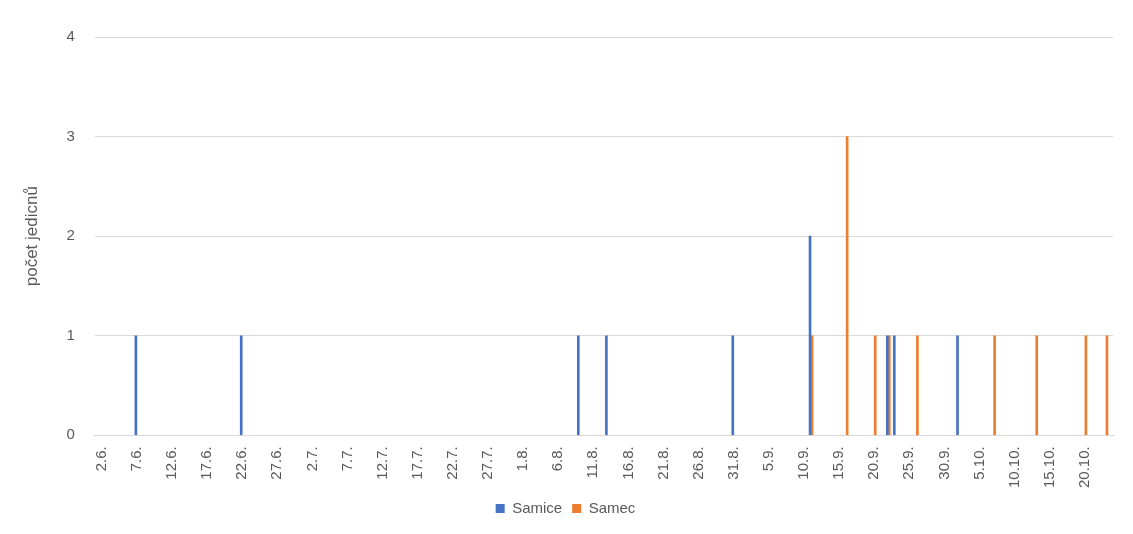  What do you see at coordinates (487, 463) in the screenshot?
I see `x-tick-label: 27.7.` at bounding box center [487, 463].